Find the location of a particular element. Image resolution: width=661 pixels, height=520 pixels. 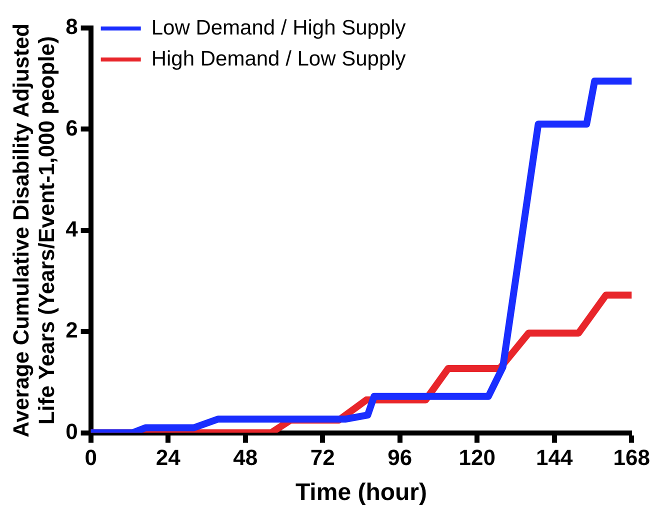

x-tick-label: 168 is located at coordinates (631, 457).